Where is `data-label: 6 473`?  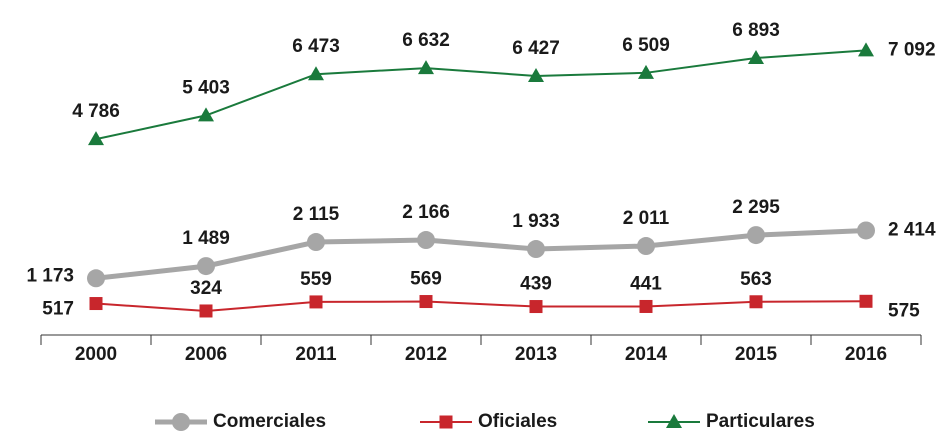
data-label: 6 473 is located at coordinates (316, 46).